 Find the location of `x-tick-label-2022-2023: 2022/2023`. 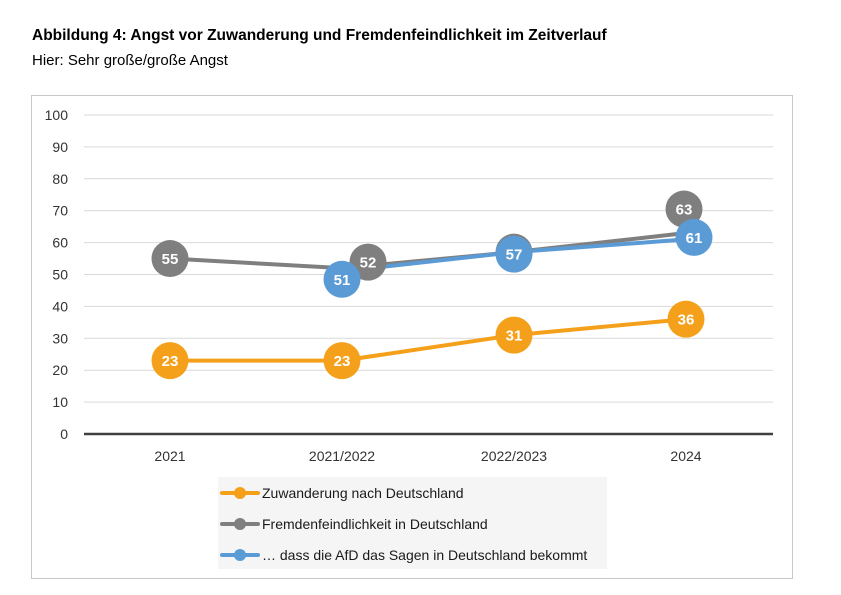

x-tick-label-2022-2023: 2022/2023 is located at coordinates (514, 456).